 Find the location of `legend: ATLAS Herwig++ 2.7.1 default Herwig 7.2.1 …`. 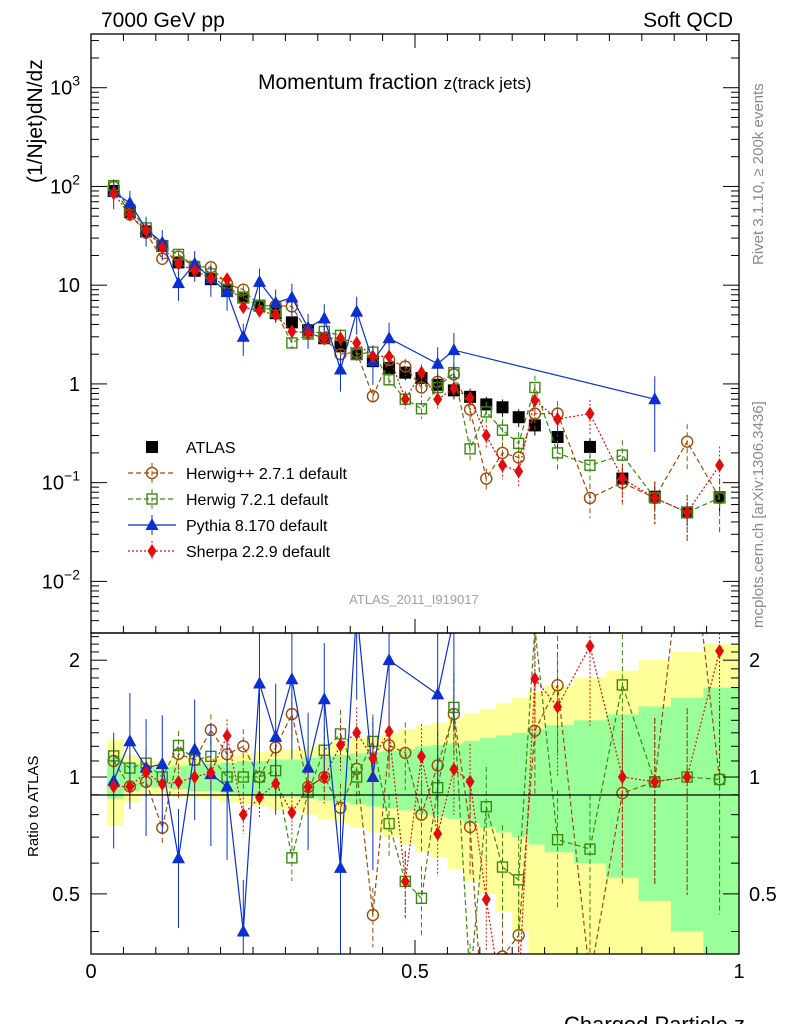

legend: ATLAS Herwig++ 2.7.1 default Herwig 7.2.1 … is located at coordinates (238, 500).